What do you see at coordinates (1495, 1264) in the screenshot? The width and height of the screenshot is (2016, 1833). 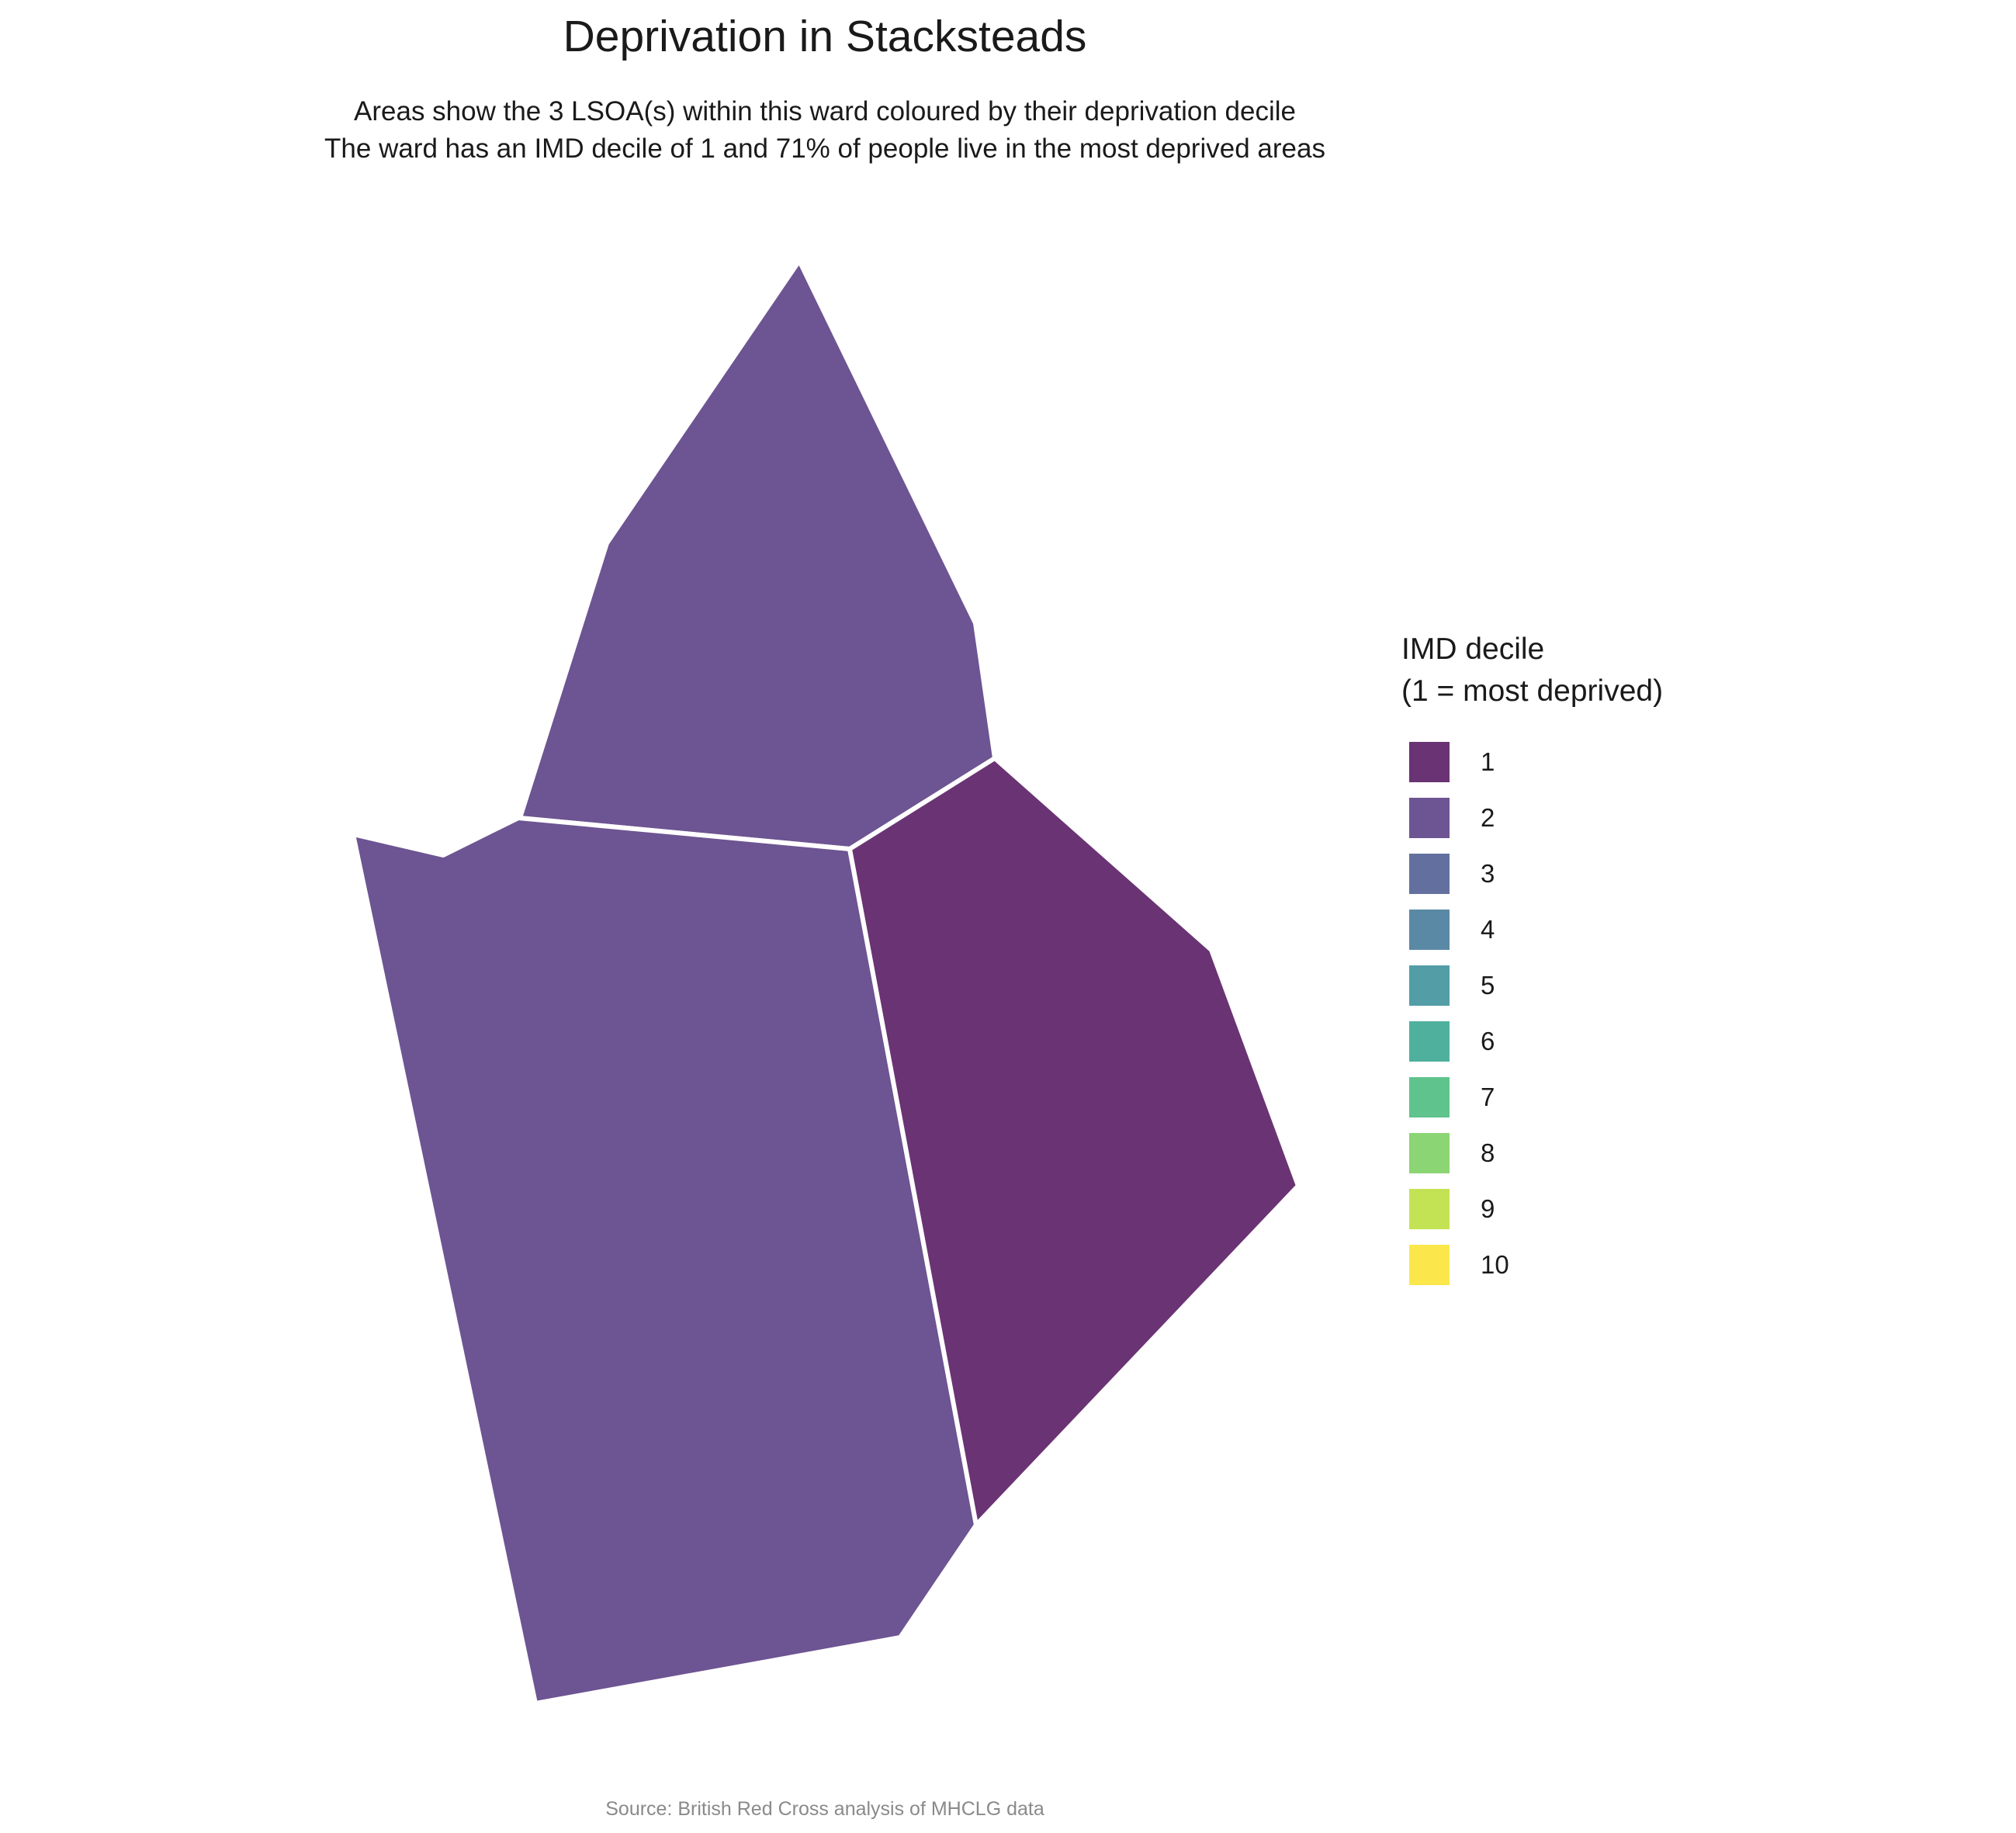 I see `legend-label-10: 10` at bounding box center [1495, 1264].